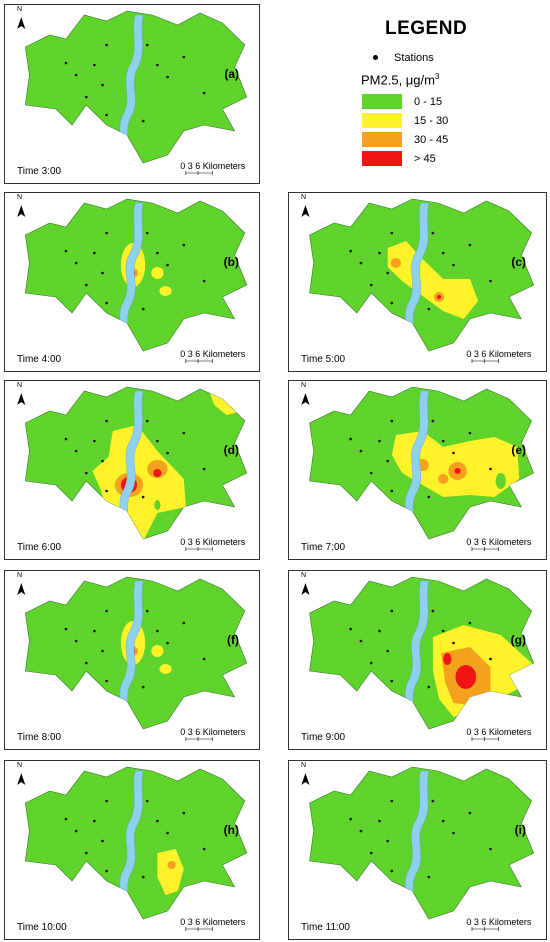  I want to click on map-panel-f: N (f) Time 8:00 0 3 6 Kilometers, so click(132, 660).